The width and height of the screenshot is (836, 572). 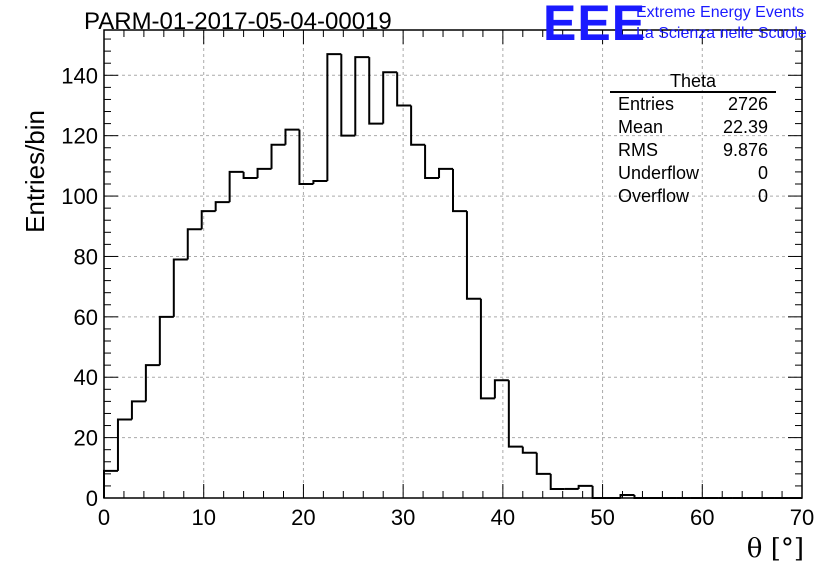 What do you see at coordinates (104, 517) in the screenshot?
I see `x-tick-label: 0` at bounding box center [104, 517].